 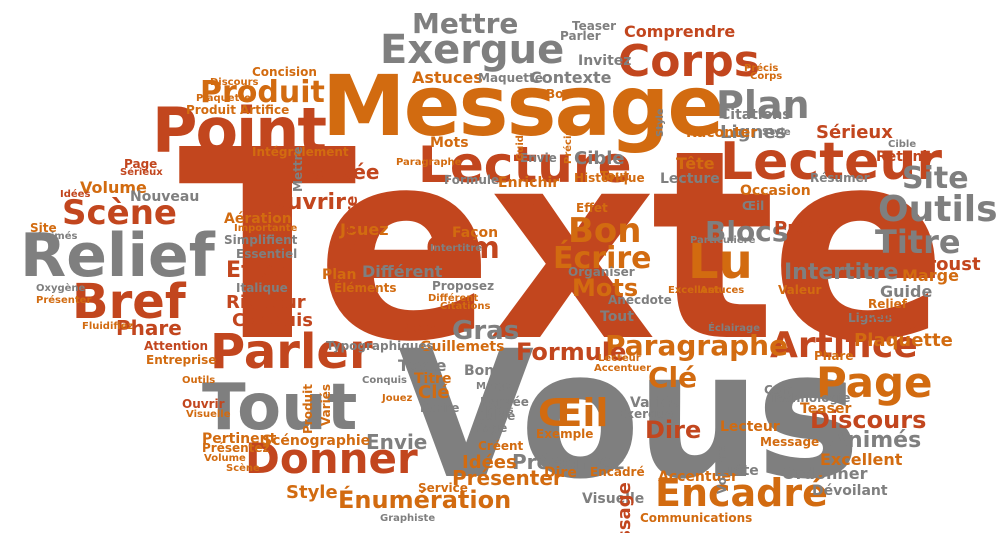 What do you see at coordinates (267, 254) in the screenshot?
I see `word-essentiel: Essentiel` at bounding box center [267, 254].